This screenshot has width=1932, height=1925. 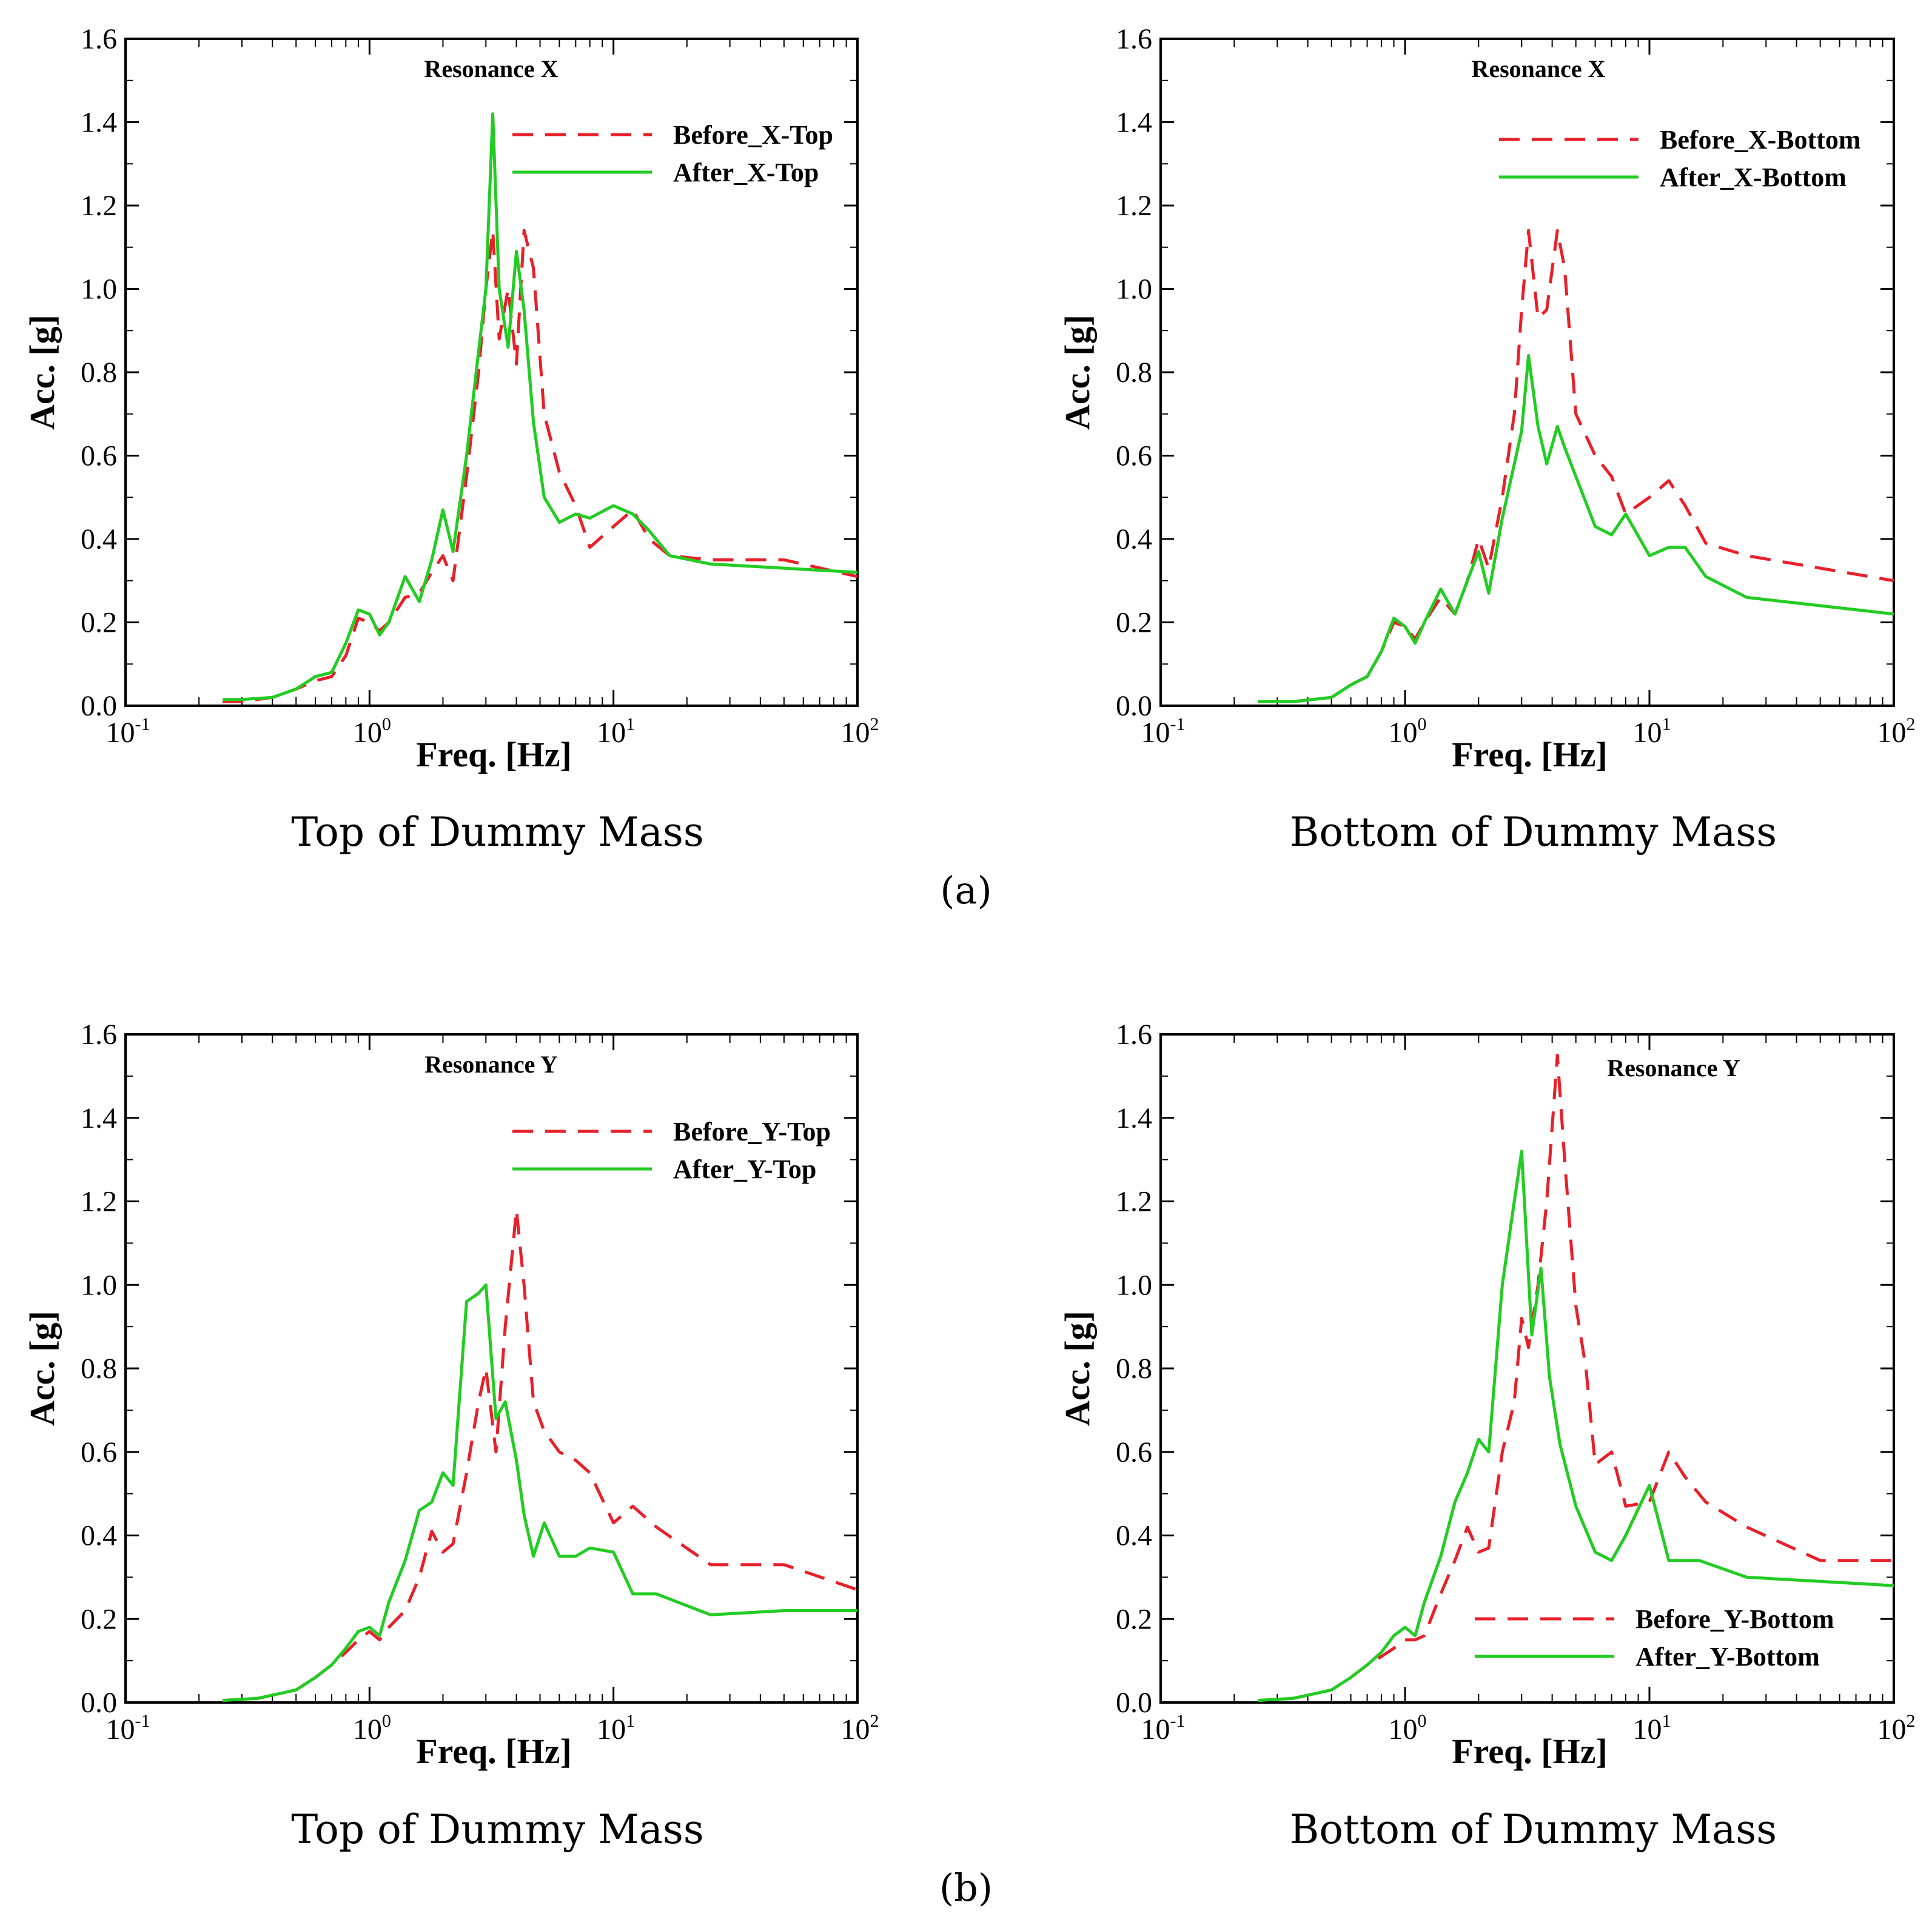 I want to click on legend-label: Before_X-Bottom, so click(x=1761, y=140).